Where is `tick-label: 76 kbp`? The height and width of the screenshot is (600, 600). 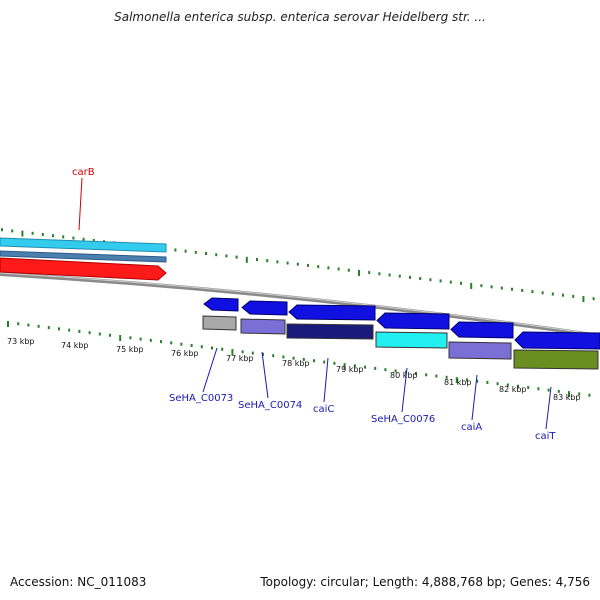
tick-label: 76 kbp is located at coordinates (185, 353).